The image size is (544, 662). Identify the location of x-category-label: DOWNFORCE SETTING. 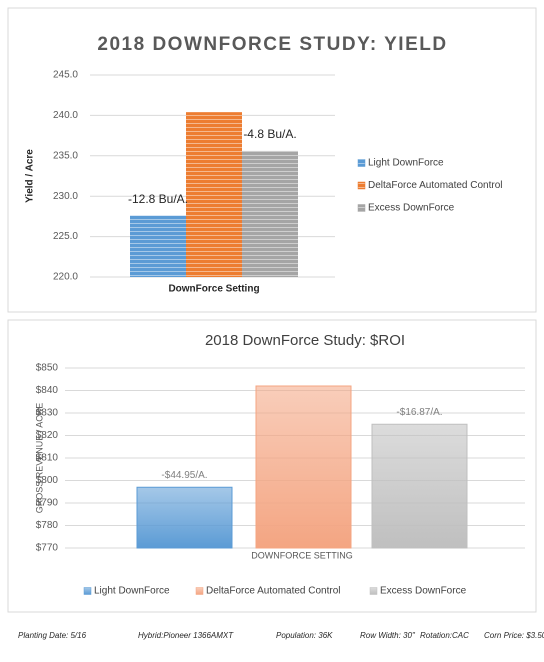
(302, 555).